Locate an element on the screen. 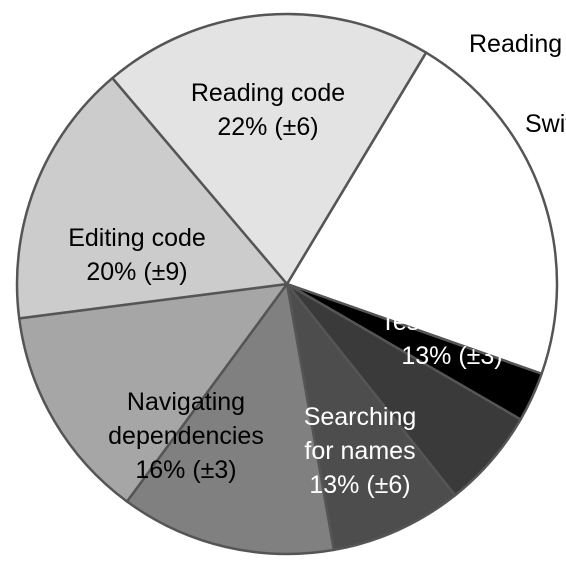 Image resolution: width=566 pixels, height=566 pixels. value-navigating-deps: 16% (±3) is located at coordinates (185, 470).